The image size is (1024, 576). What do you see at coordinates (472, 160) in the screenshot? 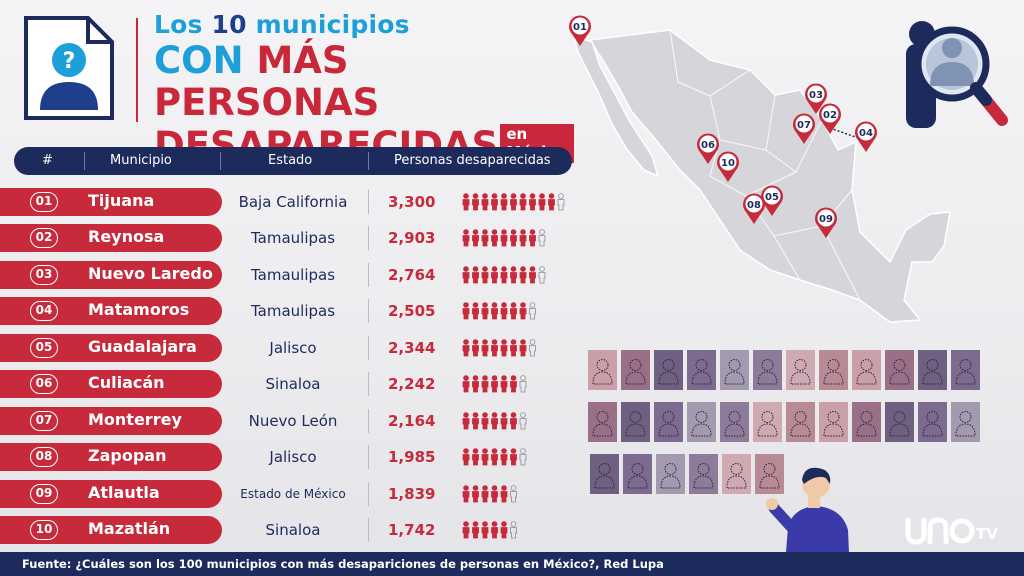
I see `header-personas: Personas desaparecidas` at bounding box center [472, 160].